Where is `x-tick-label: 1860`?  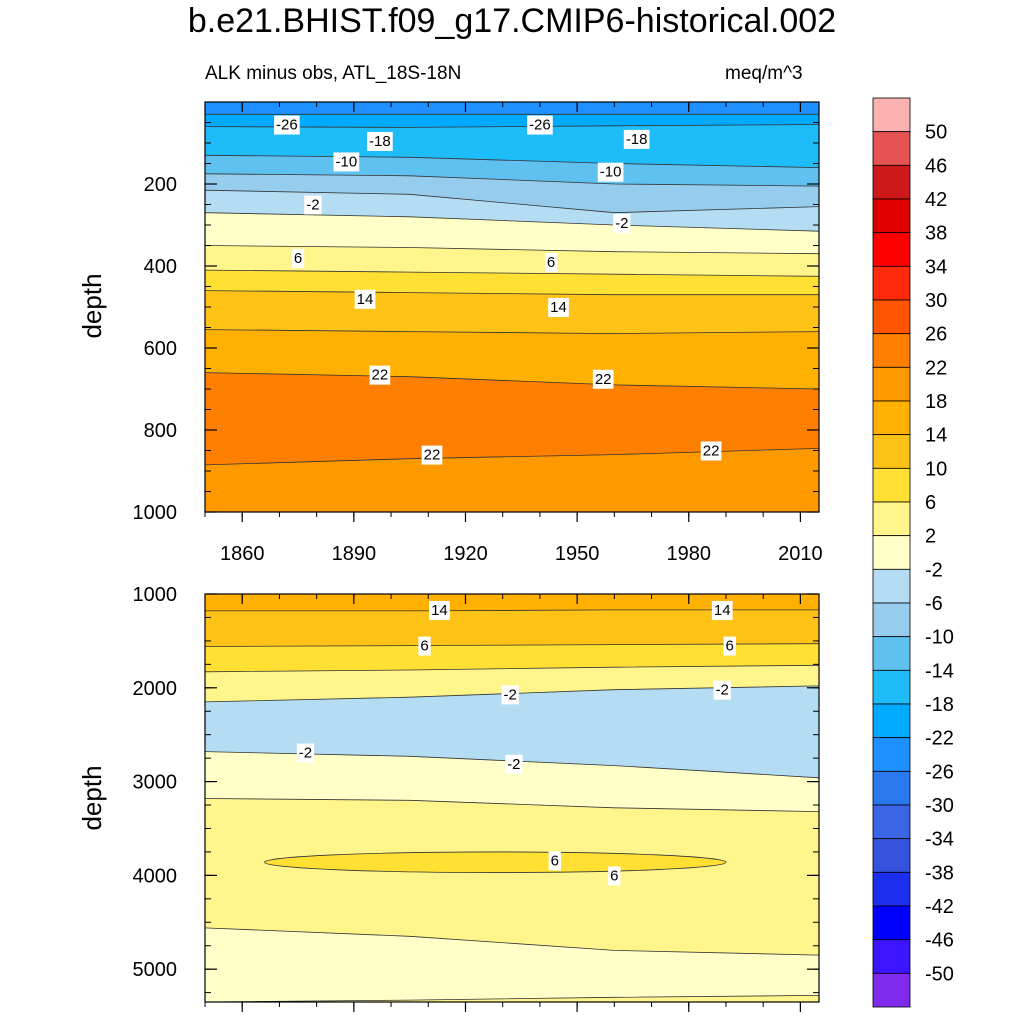
x-tick-label: 1860 is located at coordinates (242, 554).